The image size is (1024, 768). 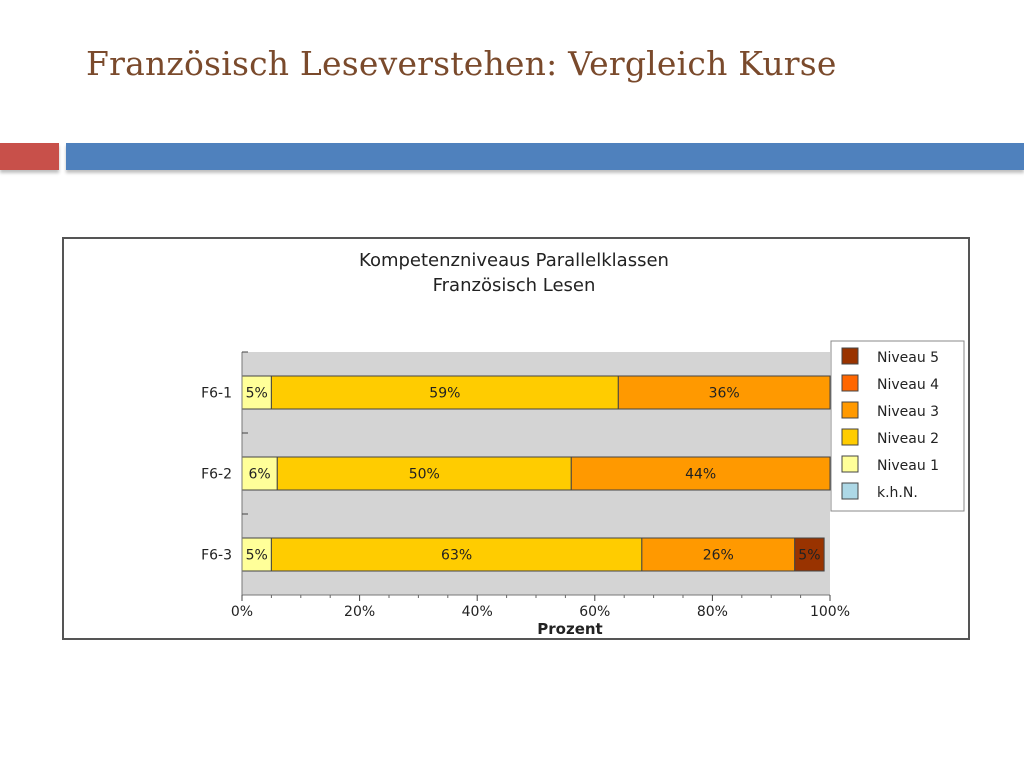 What do you see at coordinates (514, 285) in the screenshot?
I see `chart-subtitle: Französisch Lesen` at bounding box center [514, 285].